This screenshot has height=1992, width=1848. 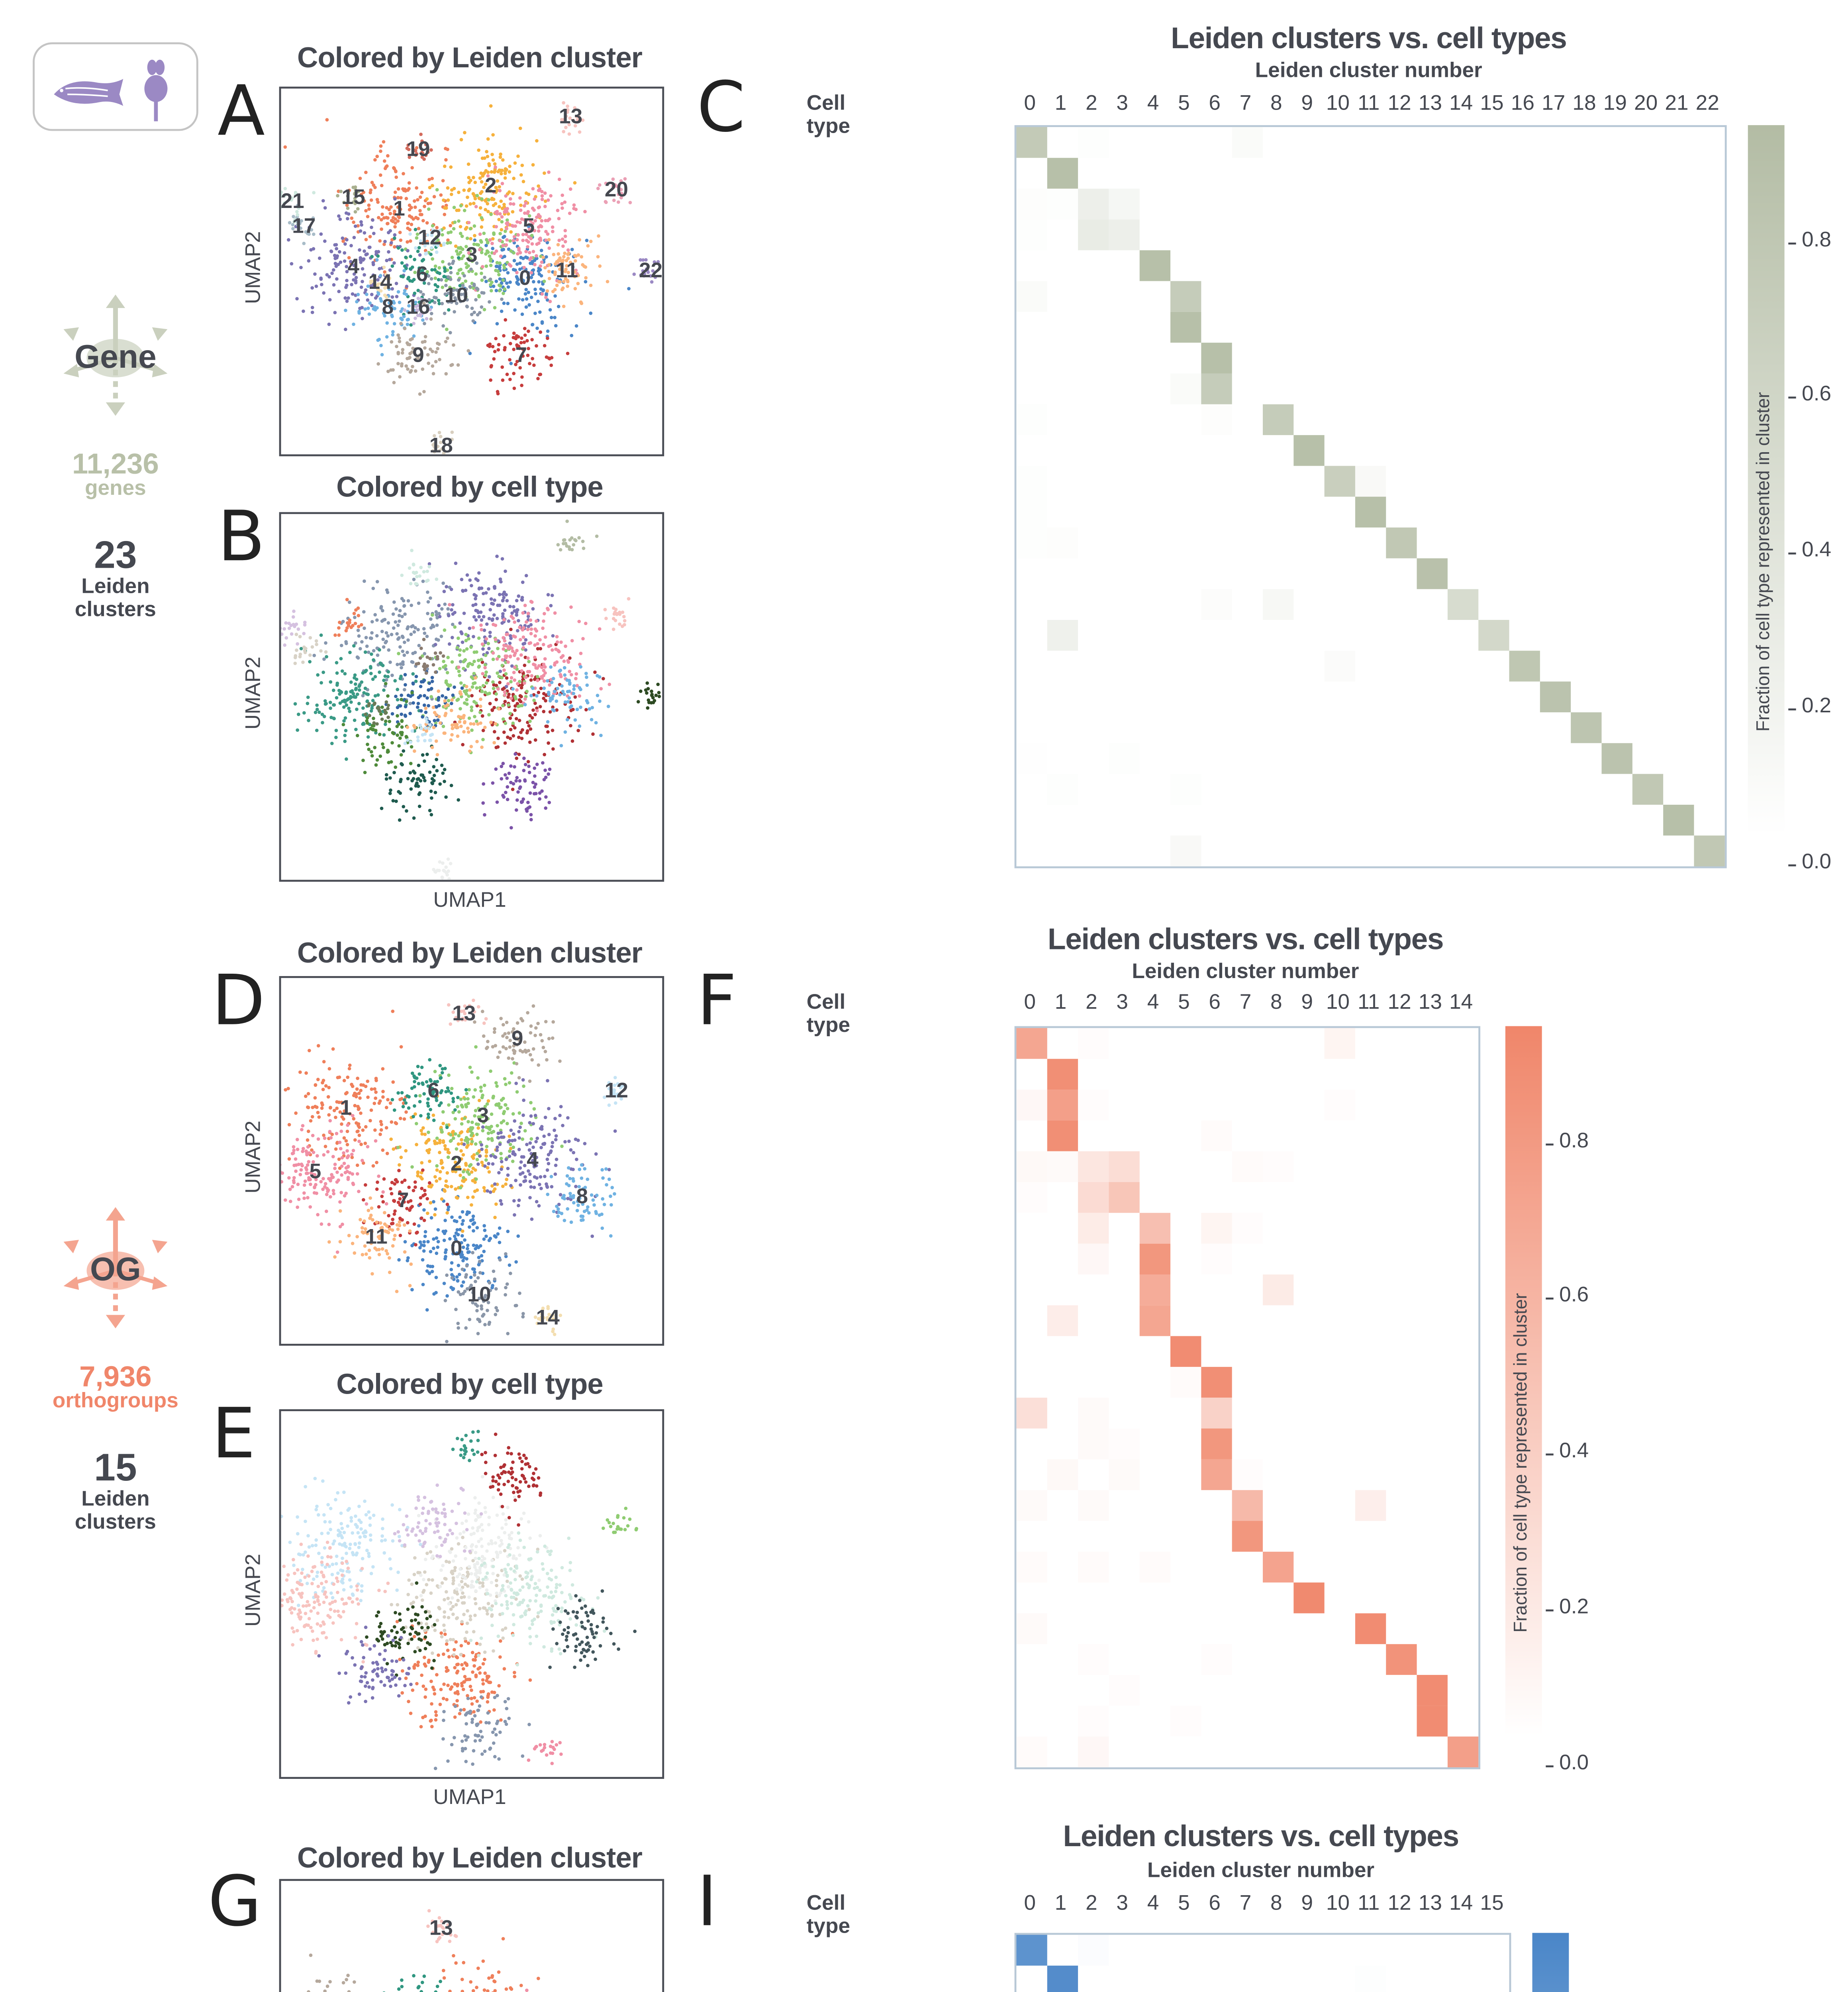 I want to click on umap-e-plot, so click(x=471, y=1594).